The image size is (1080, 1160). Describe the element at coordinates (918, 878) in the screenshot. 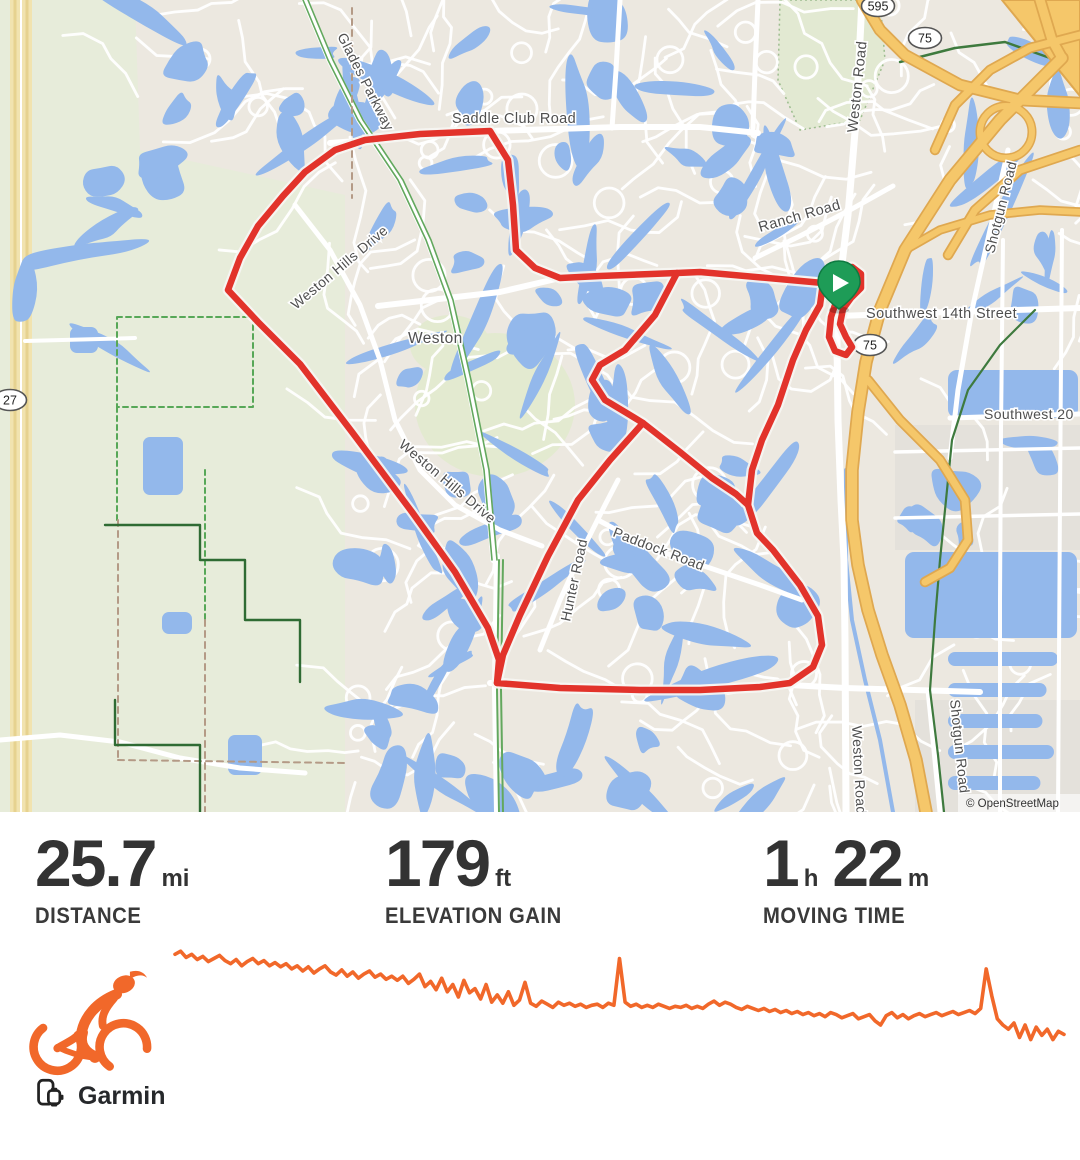

I see `moving-time-mins-unit: m` at that location.